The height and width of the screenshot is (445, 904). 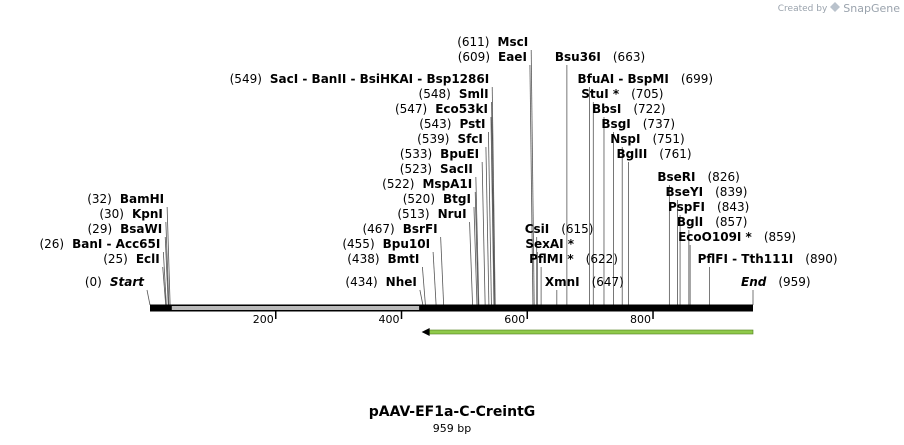 I want to click on site-position: (699), so click(x=697, y=79).